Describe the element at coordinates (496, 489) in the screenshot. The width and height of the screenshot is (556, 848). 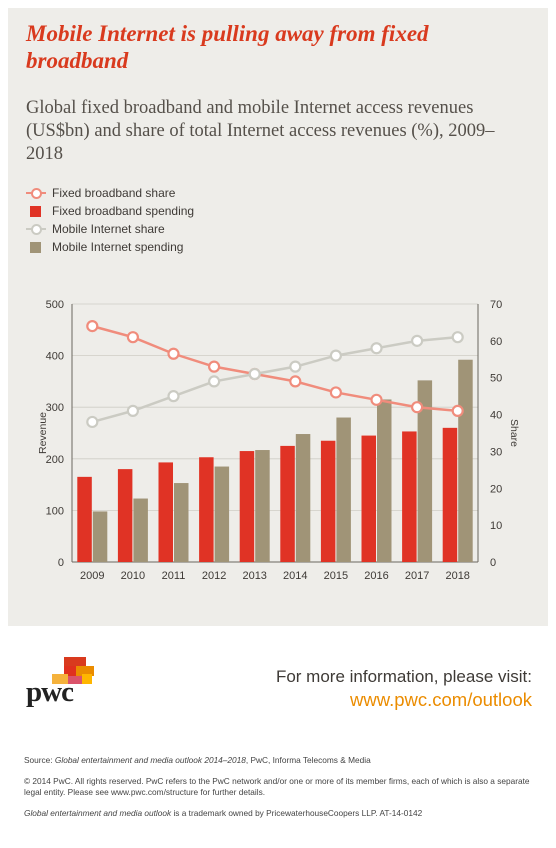
I see `y2-tick-label: 20` at that location.